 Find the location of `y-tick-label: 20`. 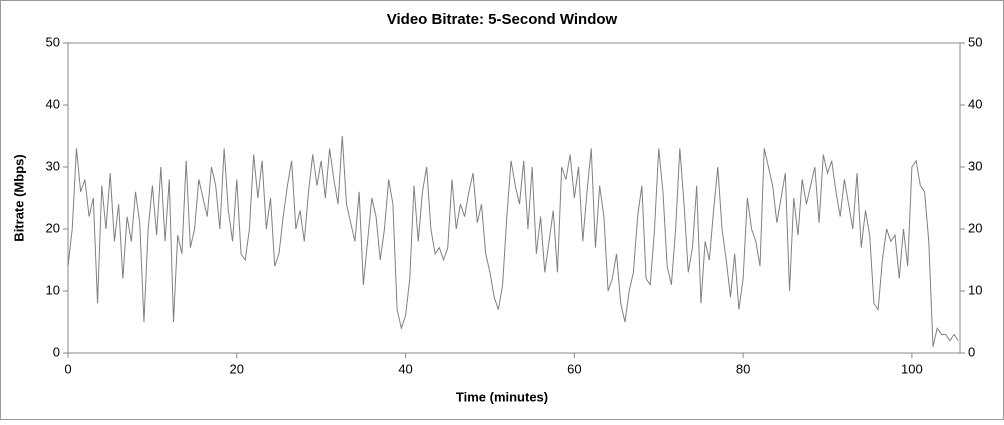

y-tick-label: 20 is located at coordinates (53, 227).